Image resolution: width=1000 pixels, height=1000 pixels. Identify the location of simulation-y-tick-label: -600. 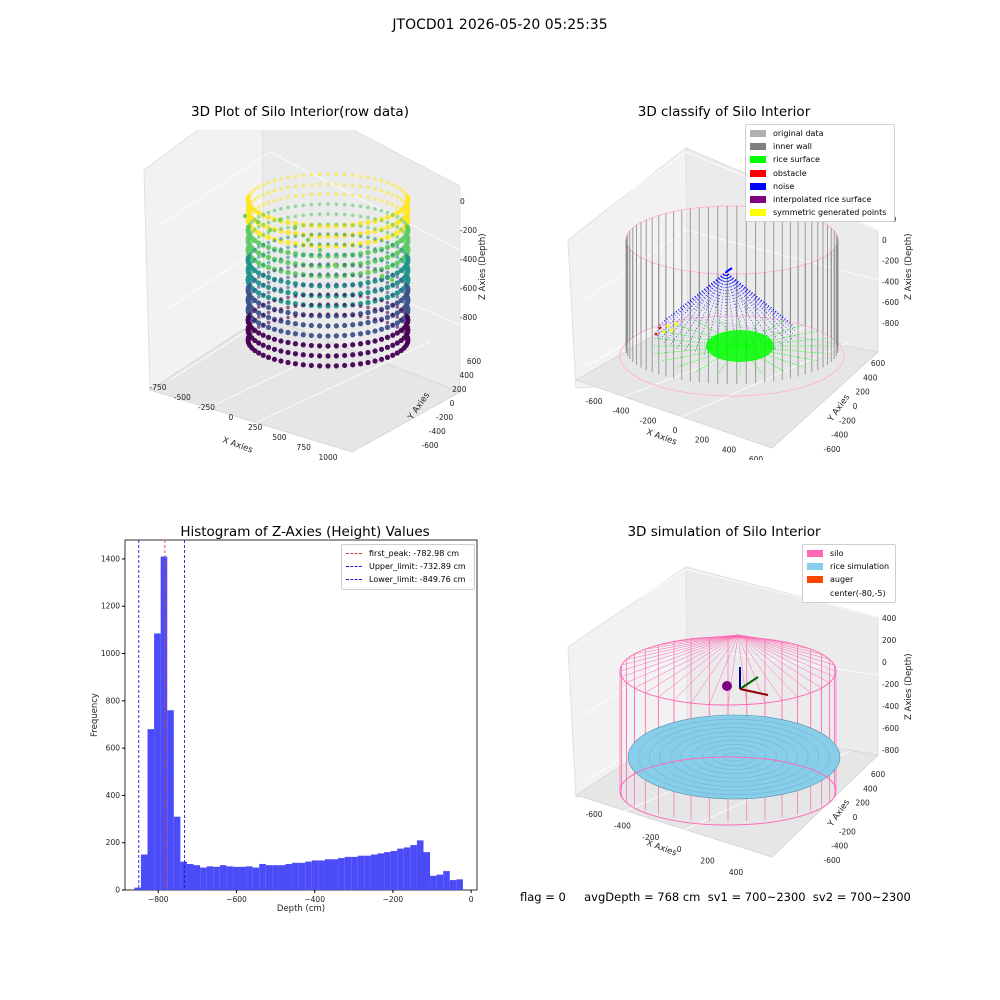
(831, 860).